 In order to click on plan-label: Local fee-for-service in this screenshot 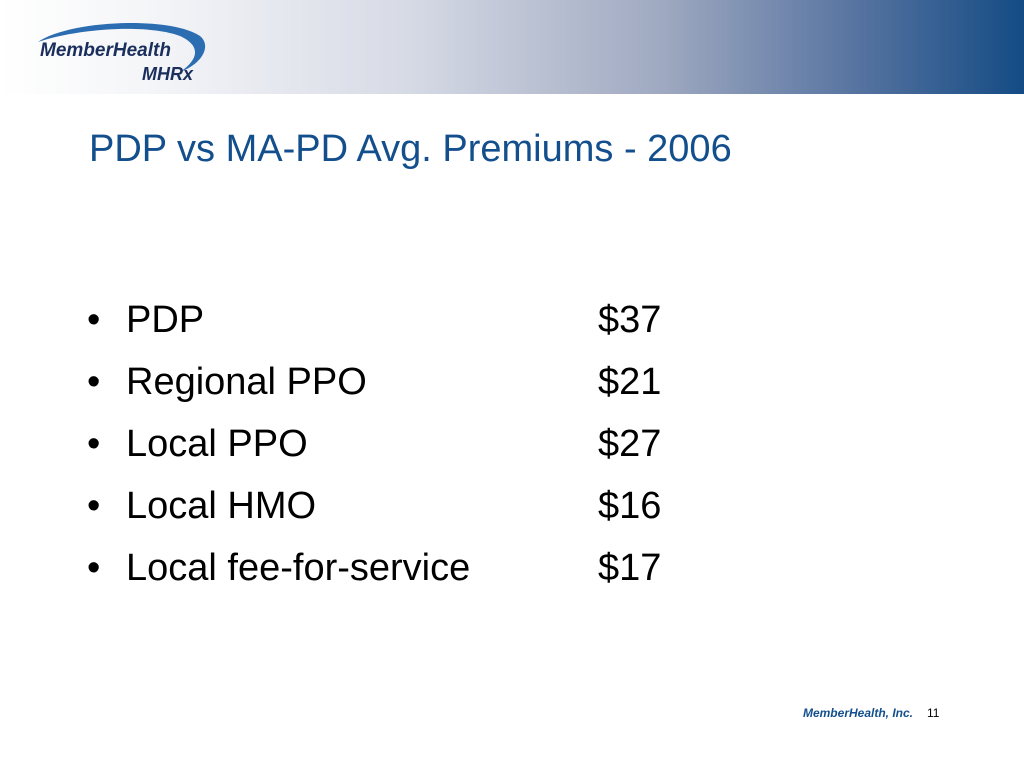, I will do `click(298, 568)`.